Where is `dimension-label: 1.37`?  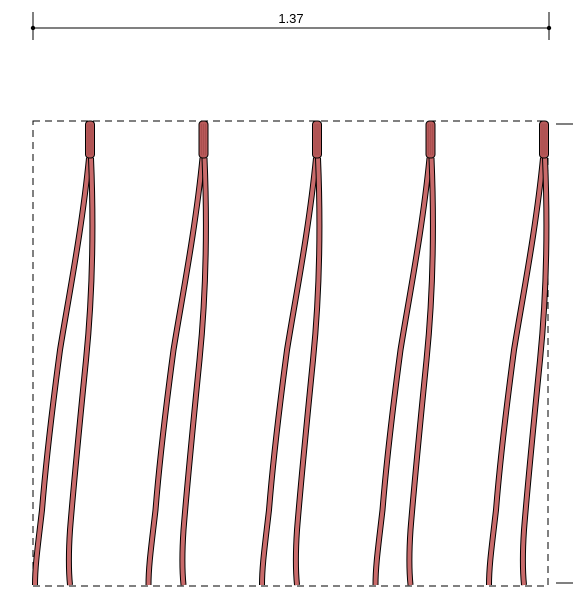
dimension-label: 1.37 is located at coordinates (290, 18).